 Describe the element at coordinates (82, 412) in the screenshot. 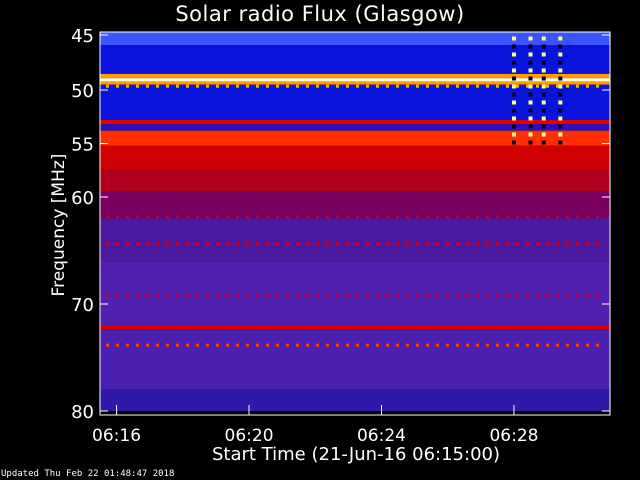

I see `y-tick-label: 80` at that location.